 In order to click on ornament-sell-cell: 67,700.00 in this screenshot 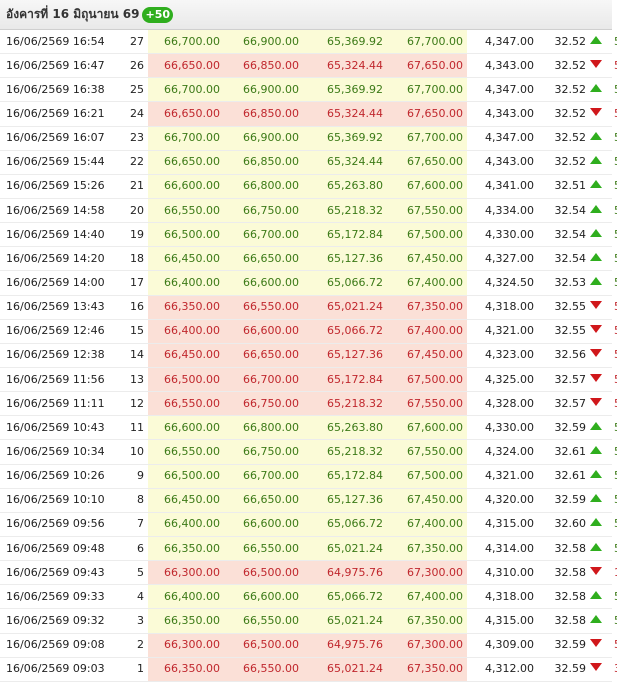, I will do `click(427, 138)`.